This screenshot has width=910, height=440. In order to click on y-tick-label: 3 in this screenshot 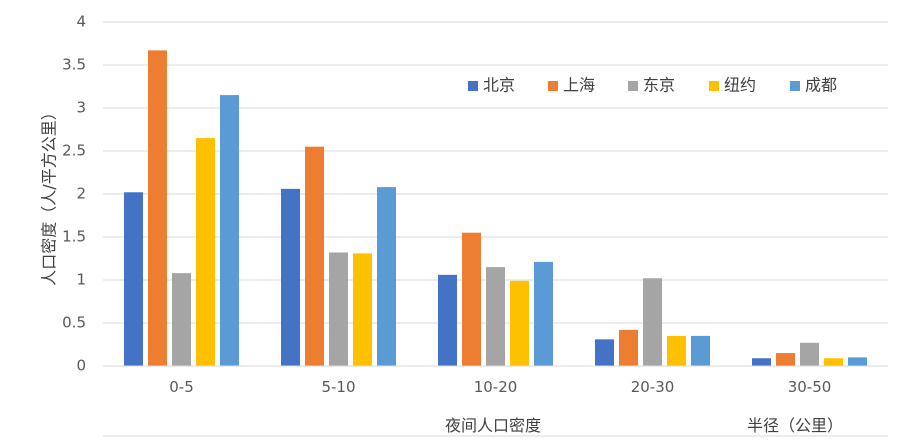, I will do `click(81, 108)`.